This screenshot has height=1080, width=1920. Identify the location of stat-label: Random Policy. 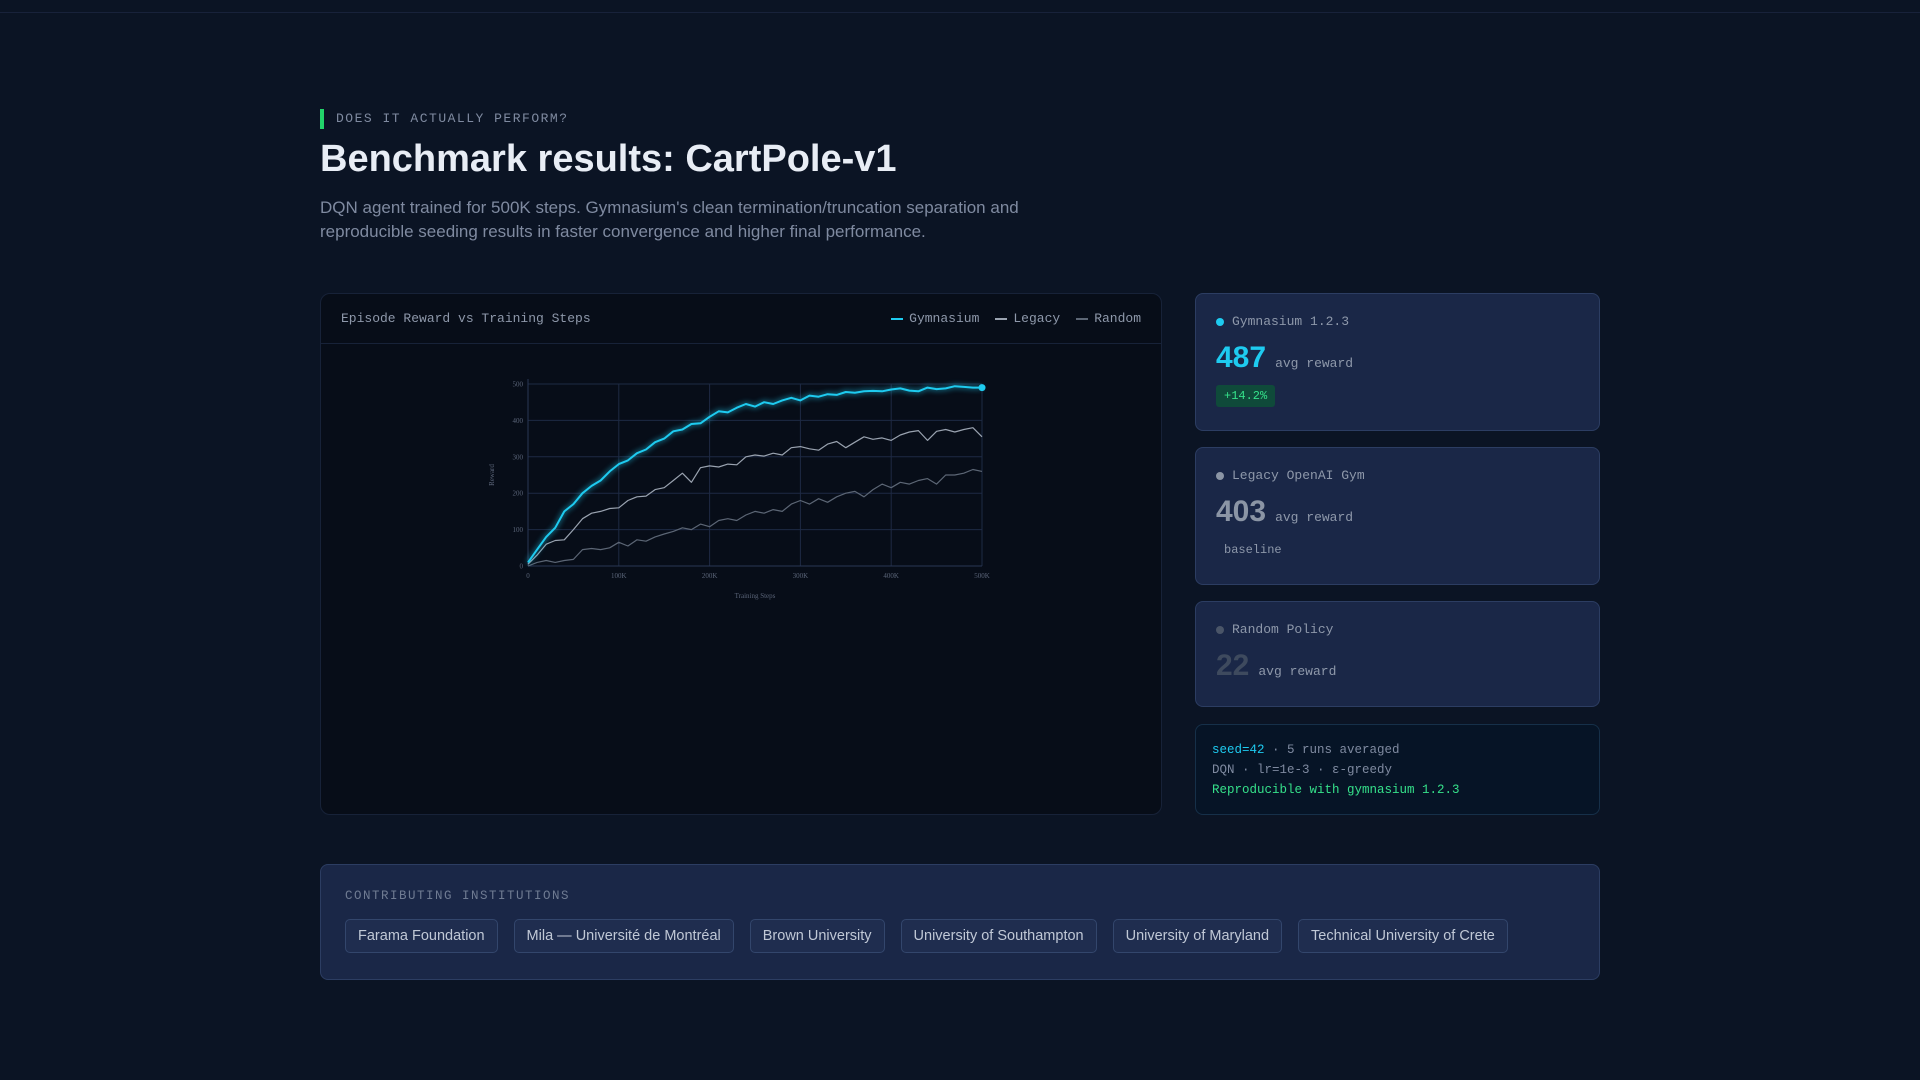
(1397, 629).